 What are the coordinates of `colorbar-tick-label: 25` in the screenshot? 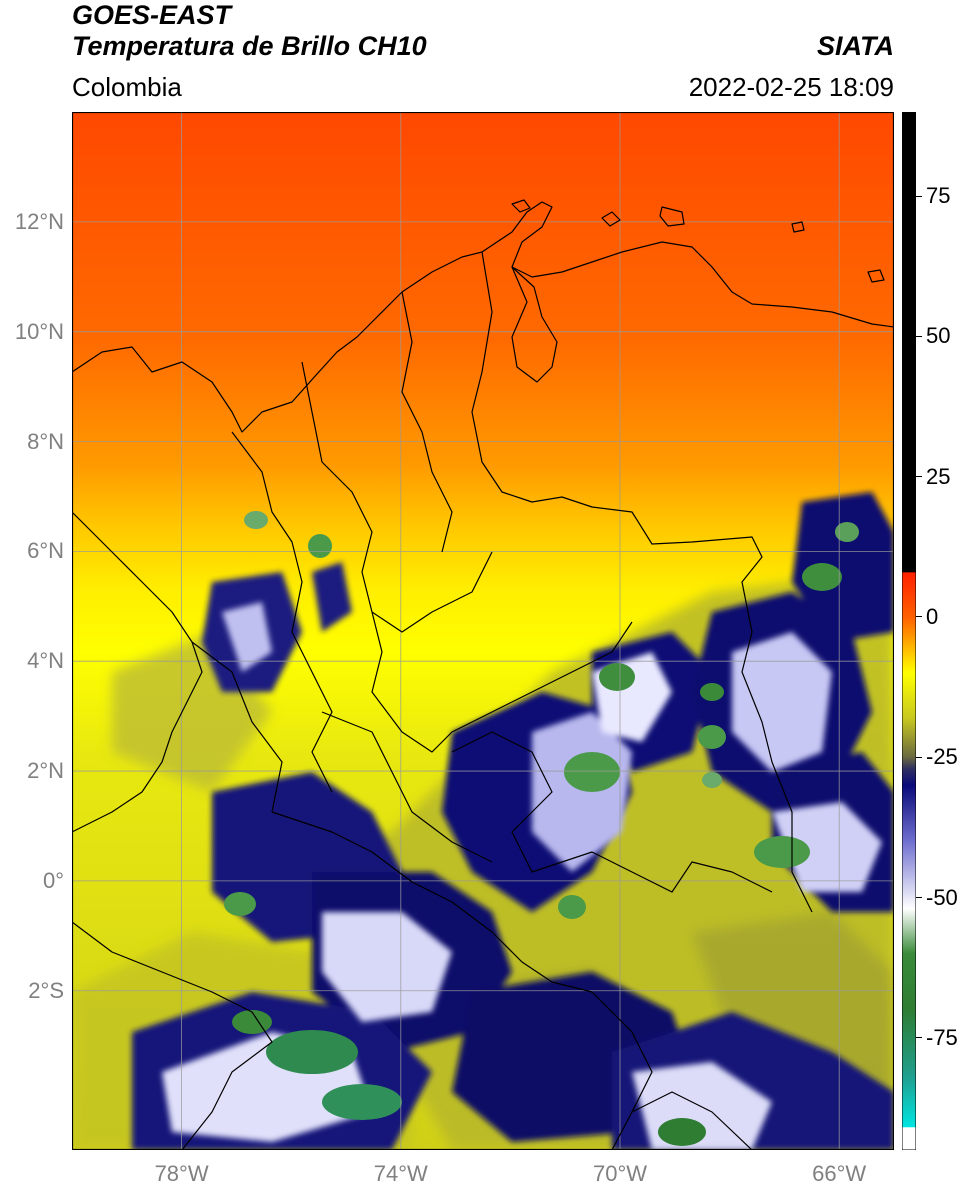 It's located at (938, 476).